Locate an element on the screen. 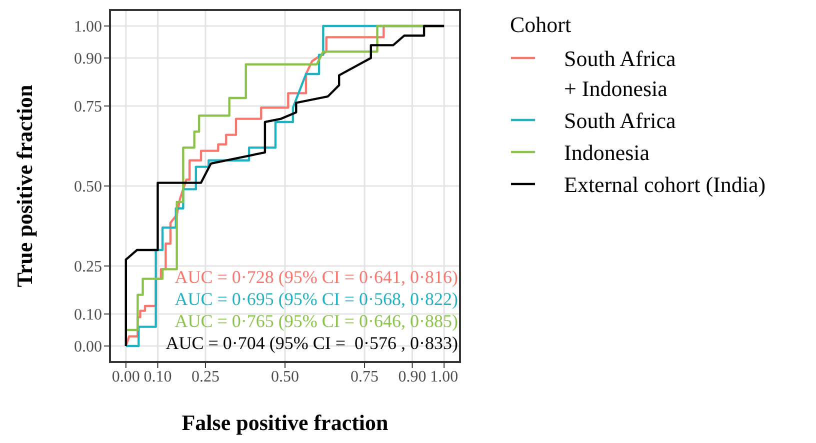  annotation: AUC = 0·765 (95% CI = 0·646, 0·885) is located at coordinates (316, 321).